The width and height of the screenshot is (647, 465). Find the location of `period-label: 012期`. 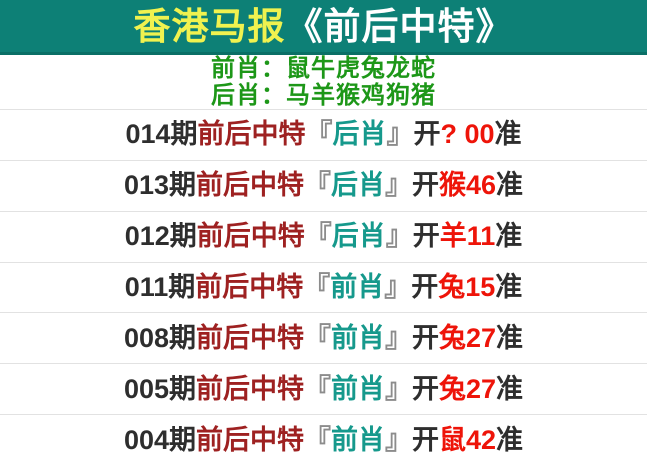

period-label: 012期 is located at coordinates (160, 236).